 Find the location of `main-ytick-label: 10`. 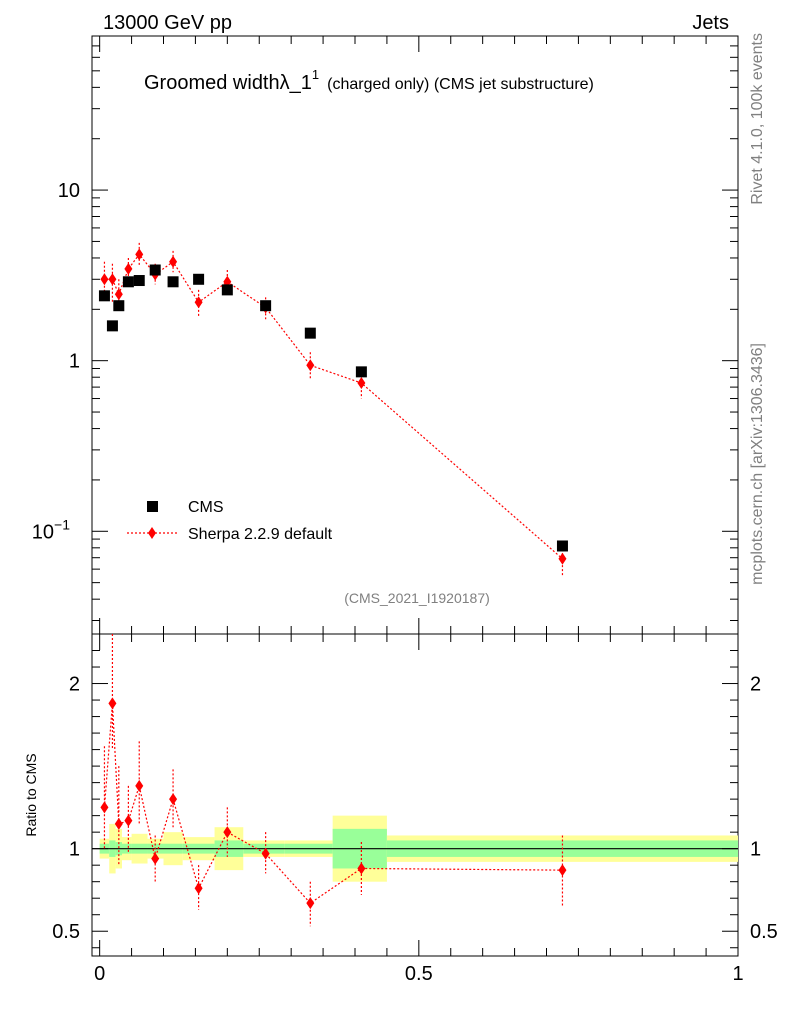

main-ytick-label: 10 is located at coordinates (69, 191).